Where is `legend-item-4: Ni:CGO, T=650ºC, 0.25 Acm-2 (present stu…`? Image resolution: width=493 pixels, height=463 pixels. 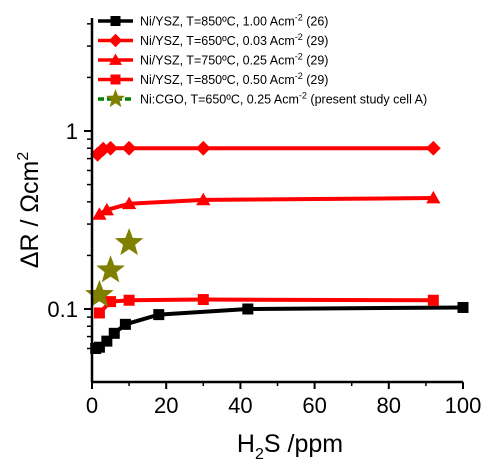 legend-item-4: Ni:CGO, T=650ºC, 0.25 Acm-2 (present stu… is located at coordinates (262, 98).